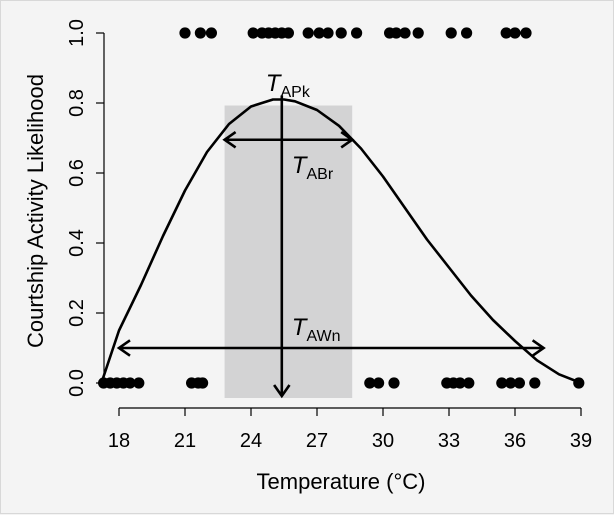  Describe the element at coordinates (77, 243) in the screenshot. I see `y-tick-label: 0.4` at that location.